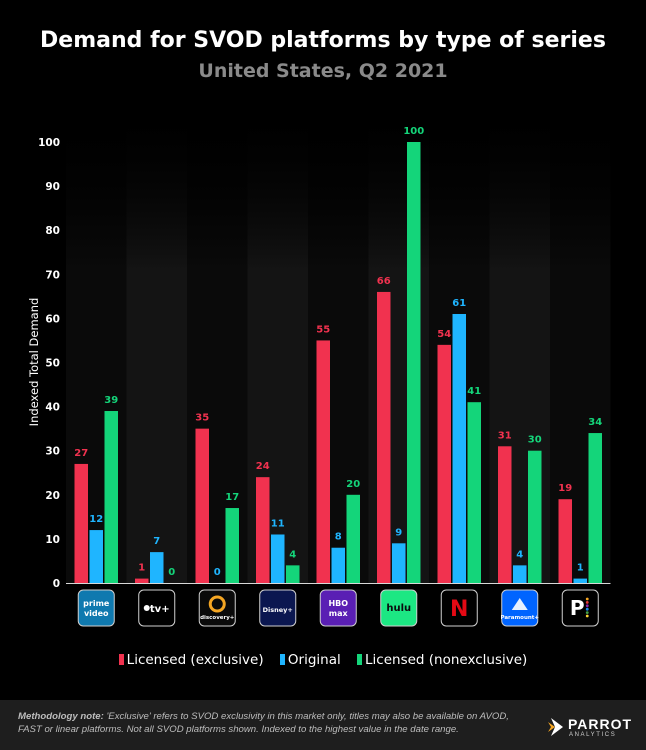  What do you see at coordinates (156, 342) in the screenshot?
I see `category-band` at bounding box center [156, 342].